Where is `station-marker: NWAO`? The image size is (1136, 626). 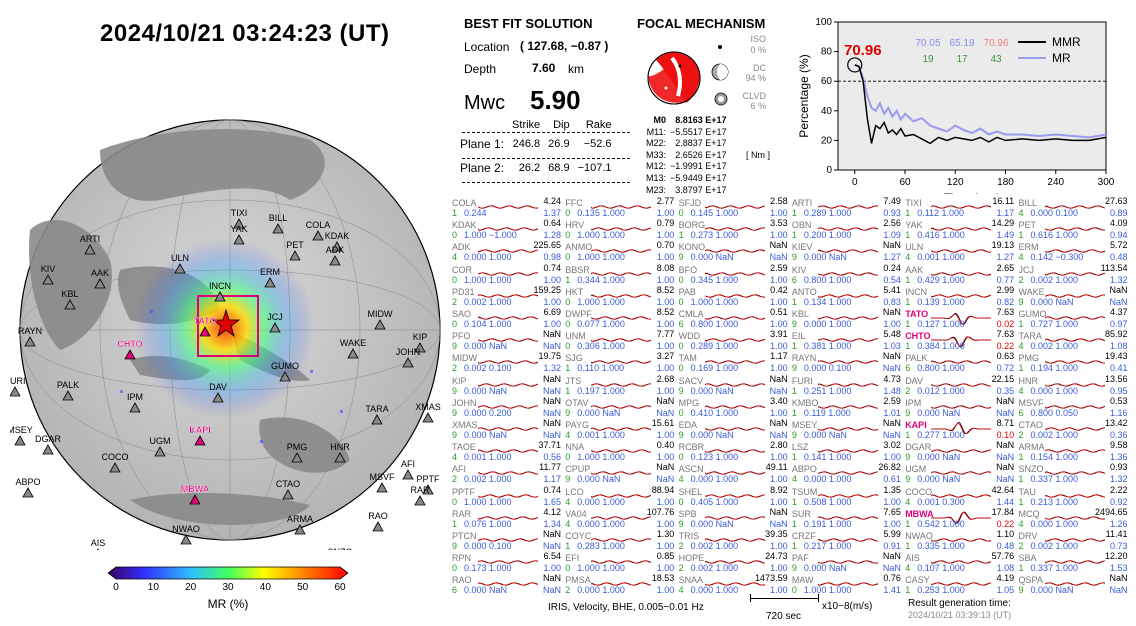
station-marker: NWAO is located at coordinates (186, 534).